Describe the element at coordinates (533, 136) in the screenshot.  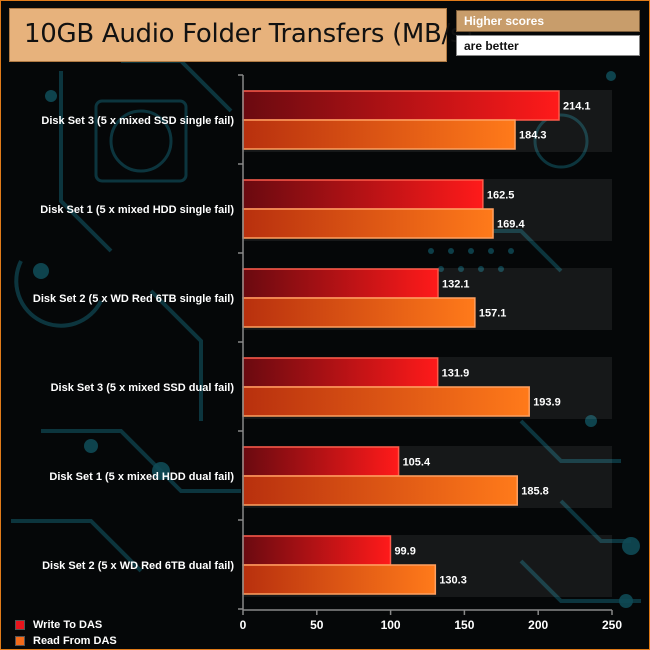
I see `value-label-read: 184.3` at that location.